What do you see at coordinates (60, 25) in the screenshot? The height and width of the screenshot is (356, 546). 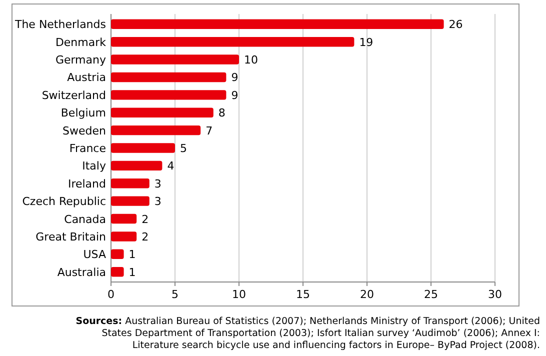 I see `y-tick-label: The Netherlands` at bounding box center [60, 25].